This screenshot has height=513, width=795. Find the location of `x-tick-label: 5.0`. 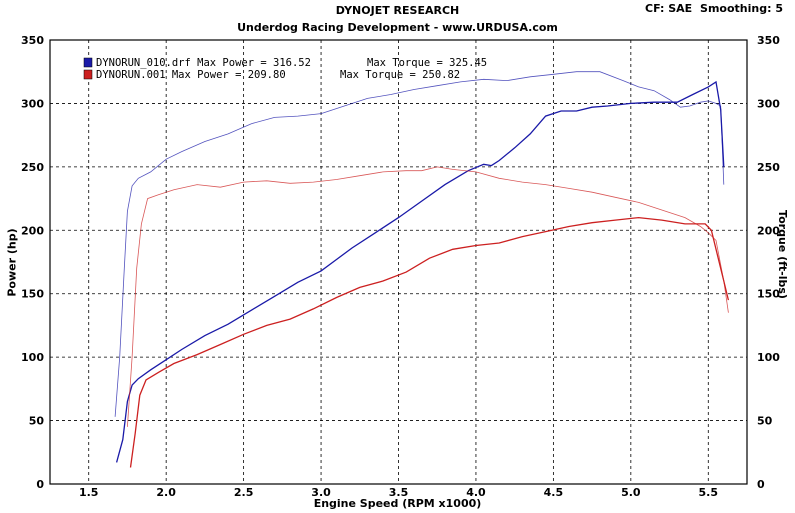

x-tick-label: 5.0 is located at coordinates (631, 492).